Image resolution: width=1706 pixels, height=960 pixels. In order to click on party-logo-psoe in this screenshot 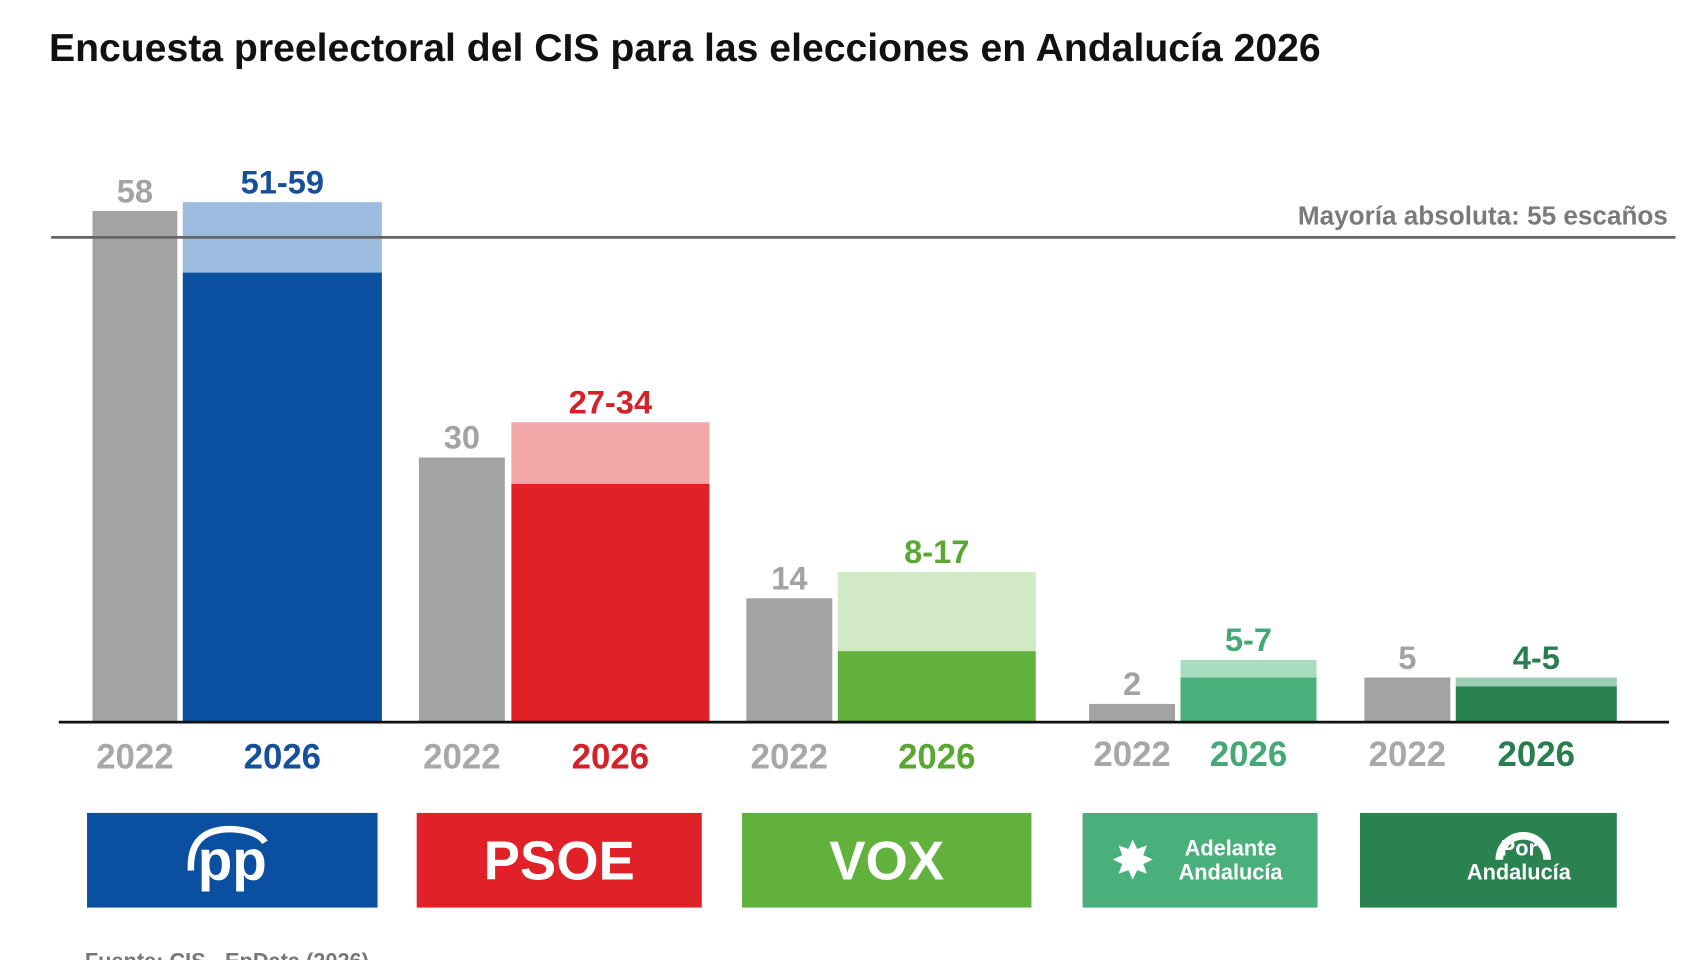, I will do `click(559, 860)`.